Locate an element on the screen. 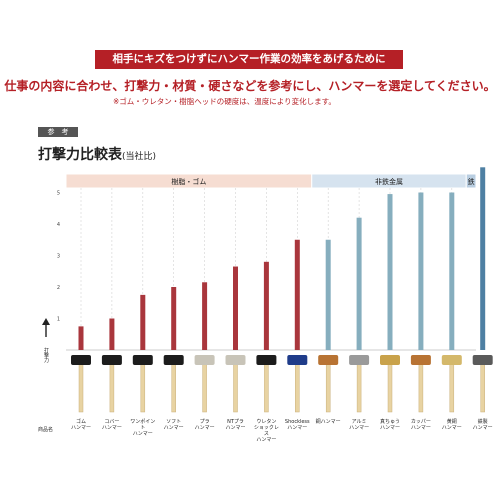 The image size is (500, 500). y-tick-label: 2 is located at coordinates (58, 288).